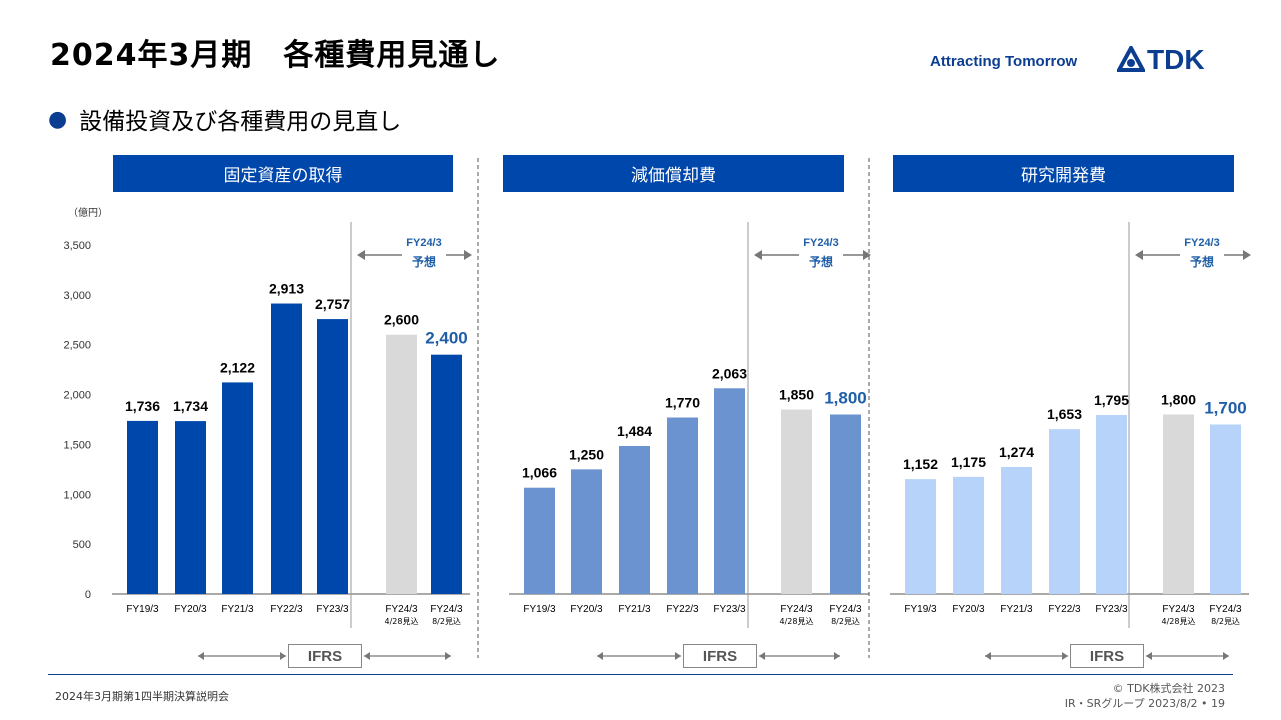 The image size is (1281, 720). Describe the element at coordinates (1144, 703) in the screenshot. I see `footer-page: IR・SRグループ 2023/8/2 • 19` at that location.